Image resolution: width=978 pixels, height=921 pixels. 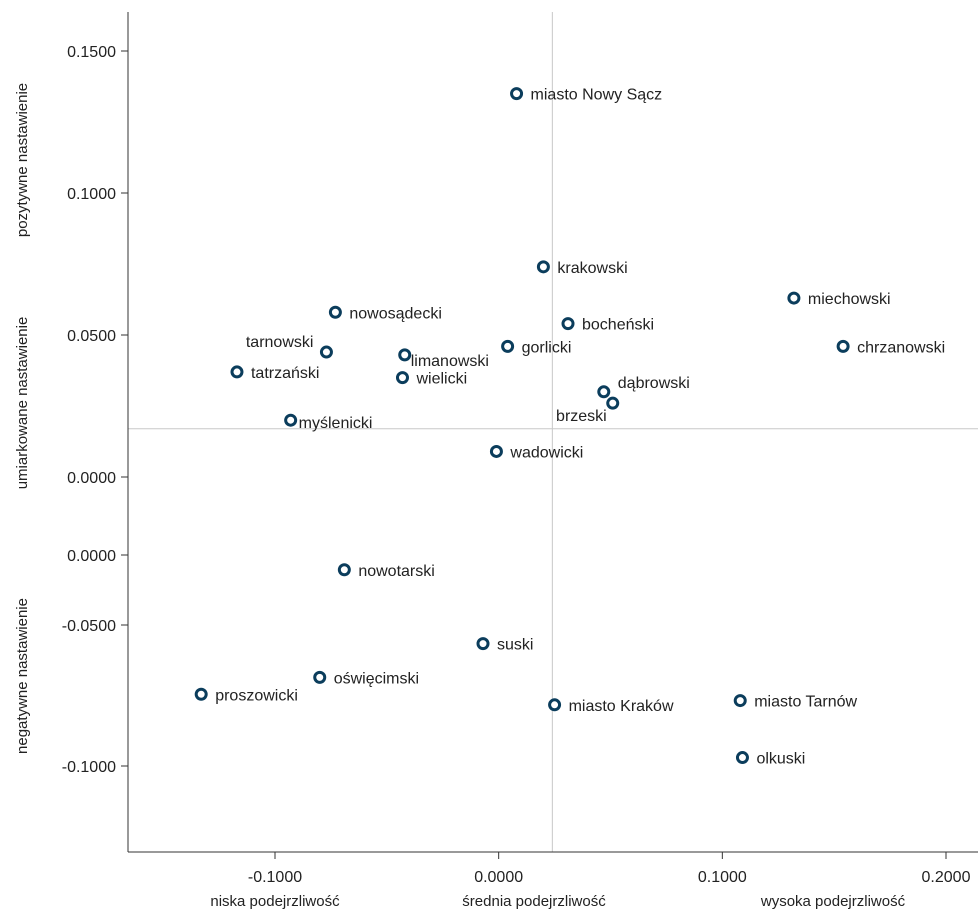 What do you see at coordinates (285, 373) in the screenshot?
I see `point-label: tatrzański` at bounding box center [285, 373].